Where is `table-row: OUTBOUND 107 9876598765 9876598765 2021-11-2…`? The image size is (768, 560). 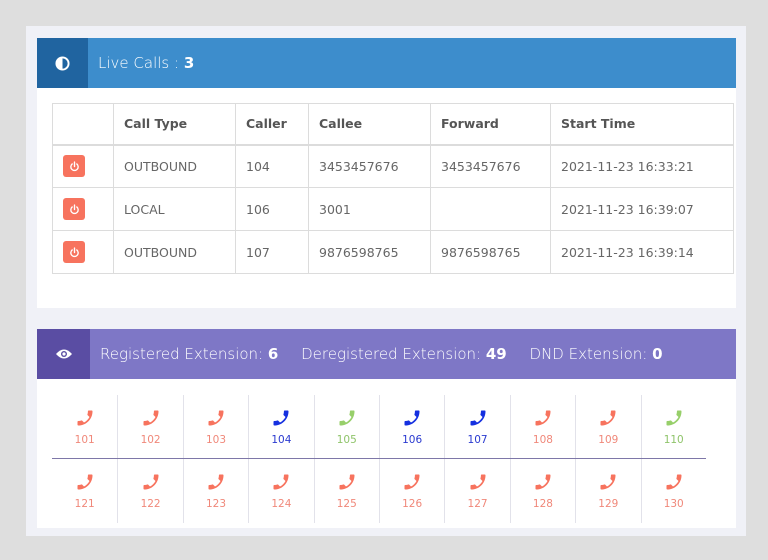
table-row: OUTBOUND 107 9876598765 9876598765 2021-11-2… is located at coordinates (393, 252).